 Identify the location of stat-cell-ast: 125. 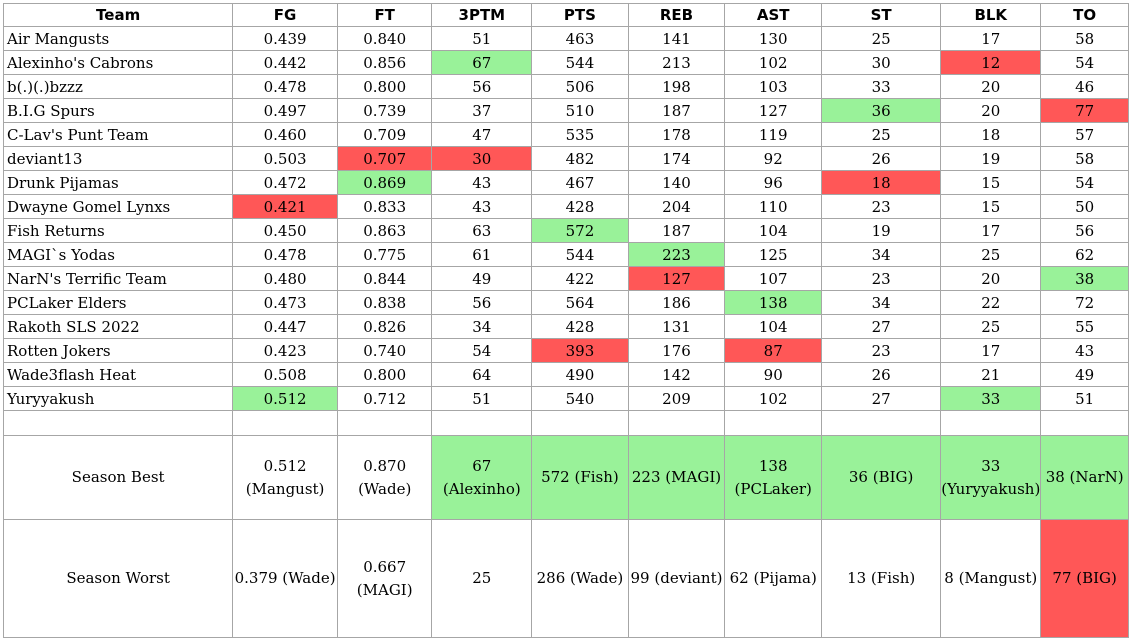
(773, 254).